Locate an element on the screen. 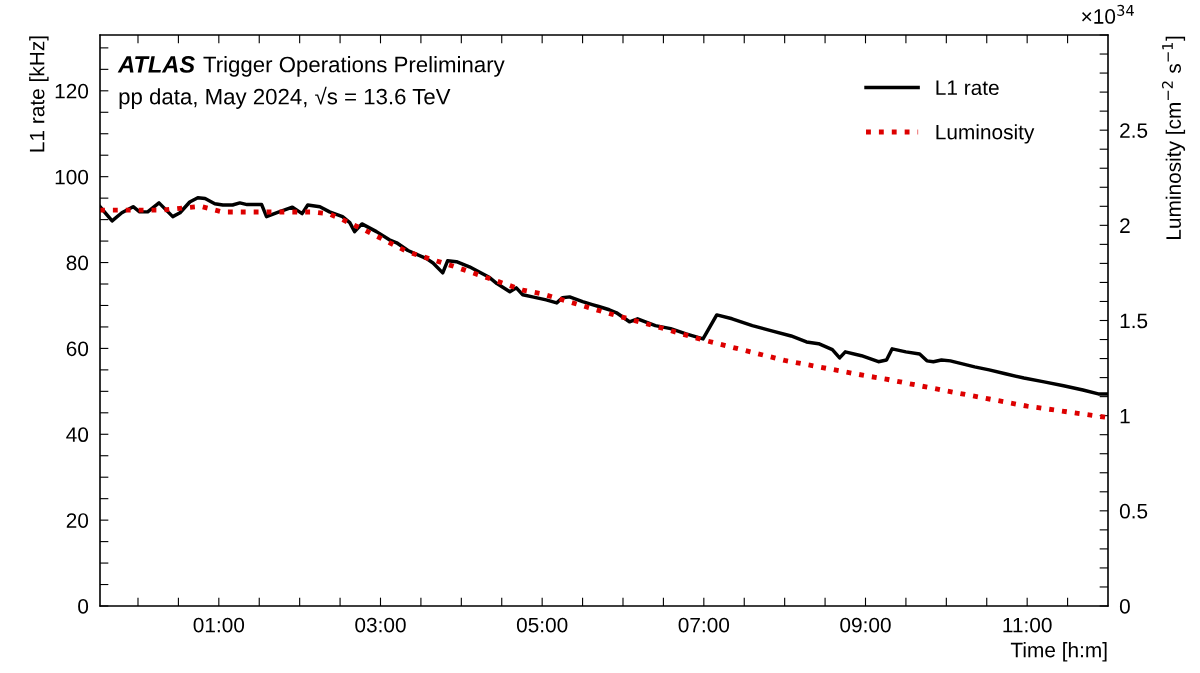  y-tick-label: 100 is located at coordinates (72, 177).